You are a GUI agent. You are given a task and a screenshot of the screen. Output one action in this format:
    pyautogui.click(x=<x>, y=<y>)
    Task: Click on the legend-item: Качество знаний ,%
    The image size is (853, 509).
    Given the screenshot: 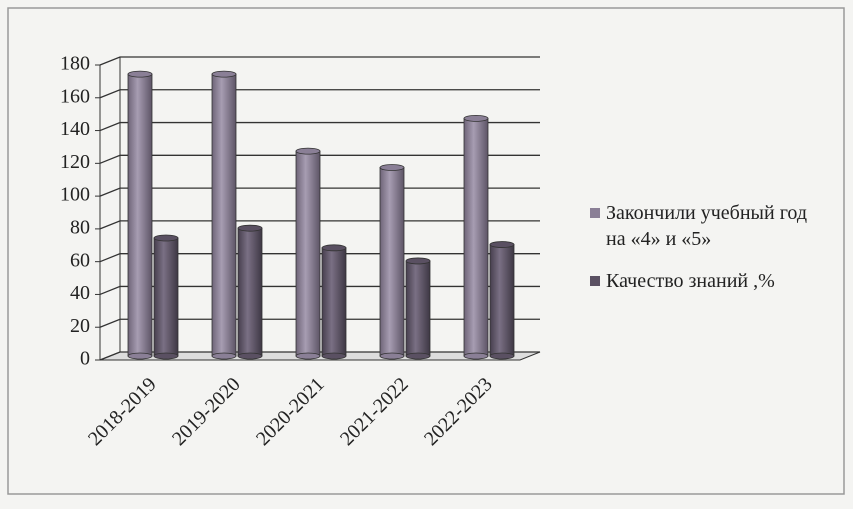 What is the action you would take?
    pyautogui.click(x=710, y=281)
    